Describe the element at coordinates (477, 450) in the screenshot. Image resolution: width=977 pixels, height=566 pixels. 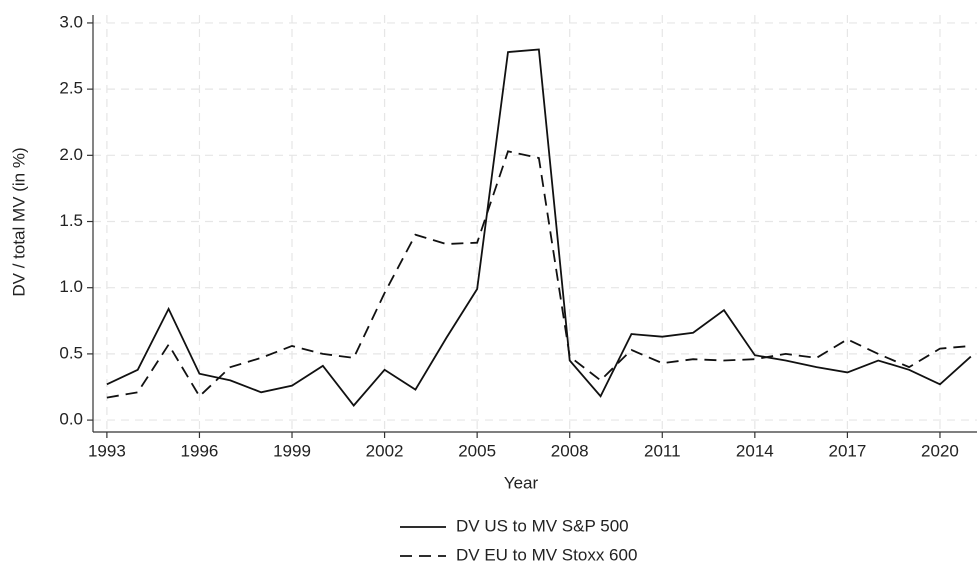
I see `x-tick-label: 2005` at that location.